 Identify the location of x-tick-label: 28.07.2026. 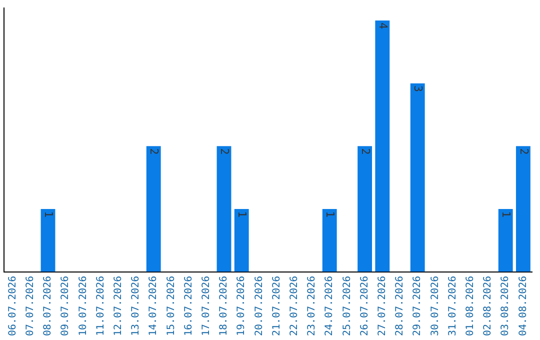
(400, 306).